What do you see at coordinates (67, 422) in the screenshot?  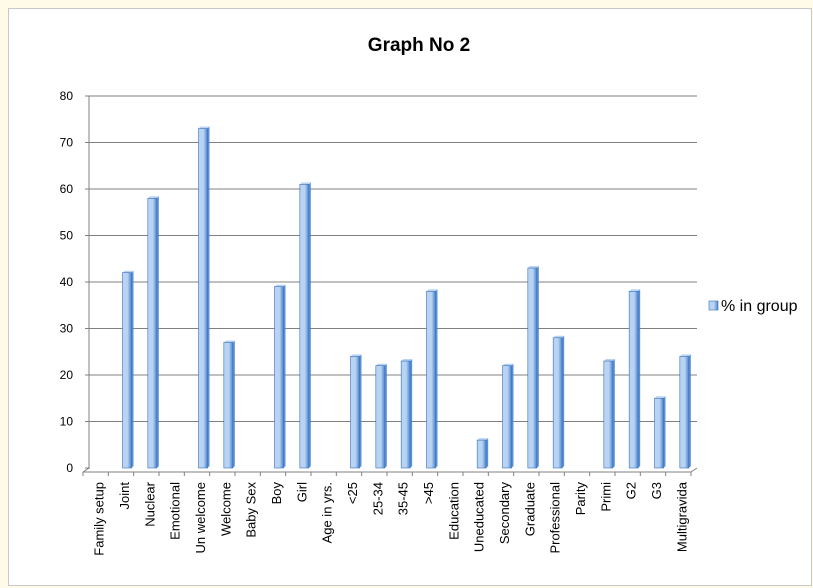 I see `y-tick-label: 10` at bounding box center [67, 422].